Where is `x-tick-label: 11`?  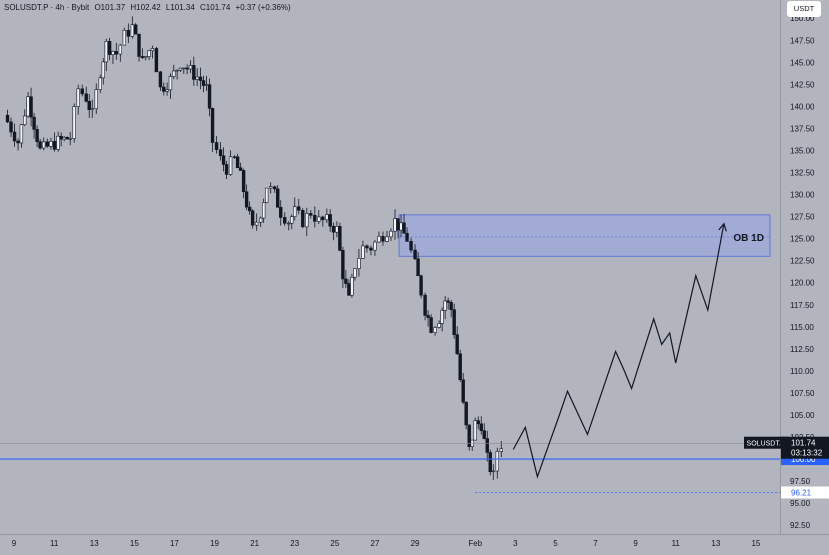
x-tick-label: 11 is located at coordinates (676, 543).